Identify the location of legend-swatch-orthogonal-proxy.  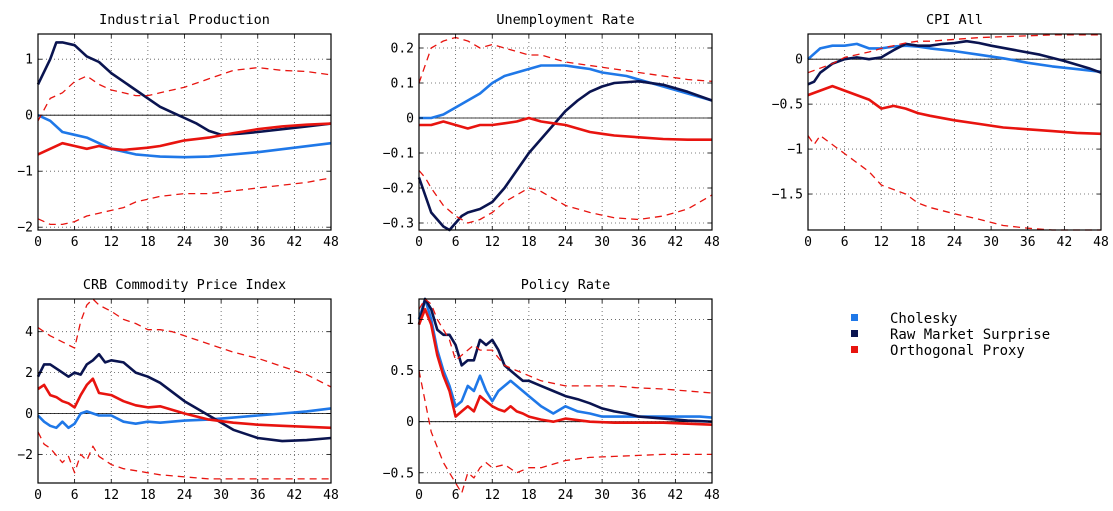
(854, 349).